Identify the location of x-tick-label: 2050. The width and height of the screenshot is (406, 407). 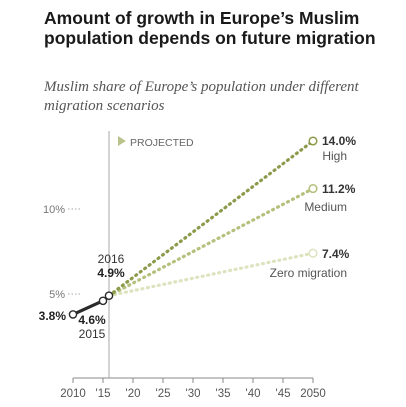
(313, 394).